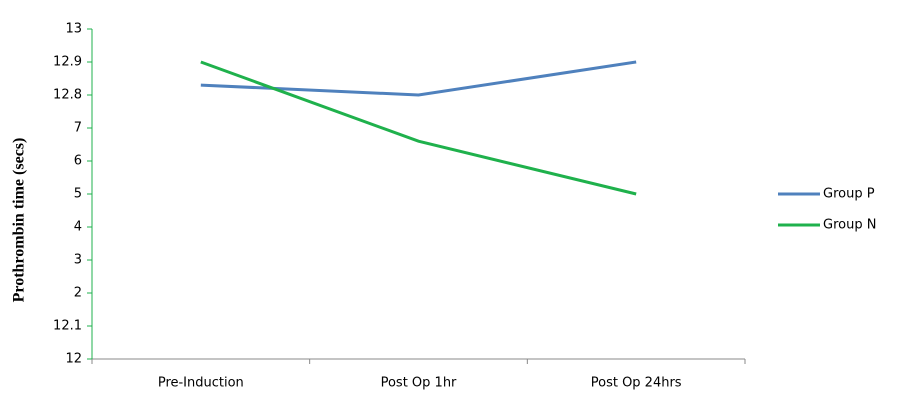 This screenshot has height=408, width=899. What do you see at coordinates (73, 29) in the screenshot?
I see `y-tick-label: 13` at bounding box center [73, 29].